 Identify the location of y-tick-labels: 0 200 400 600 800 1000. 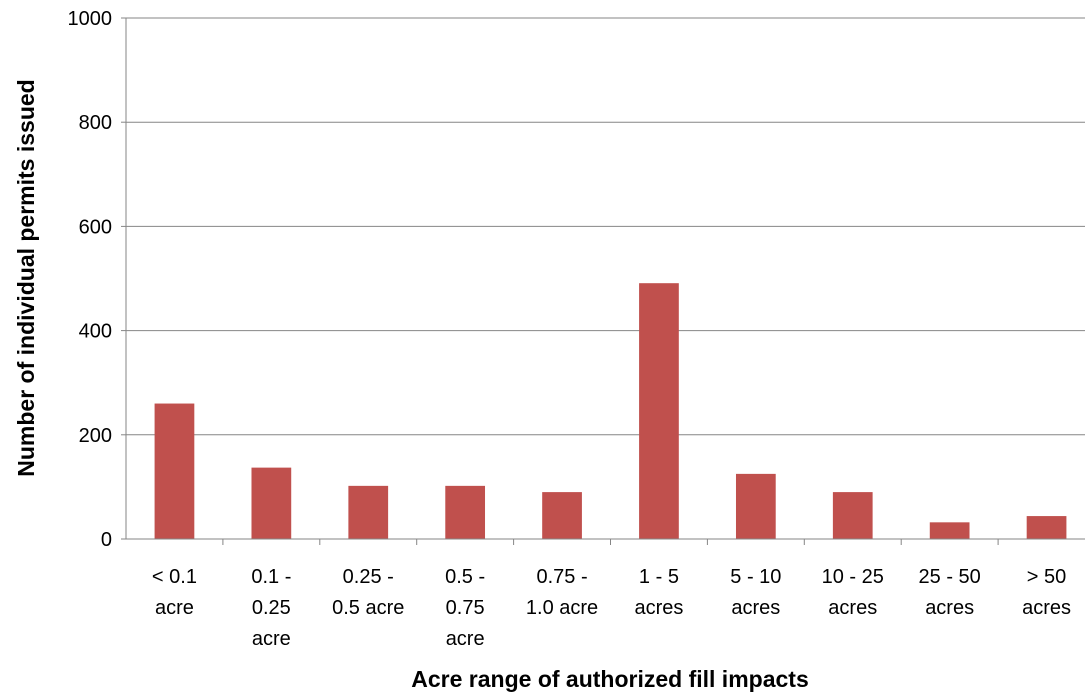
(97, 279).